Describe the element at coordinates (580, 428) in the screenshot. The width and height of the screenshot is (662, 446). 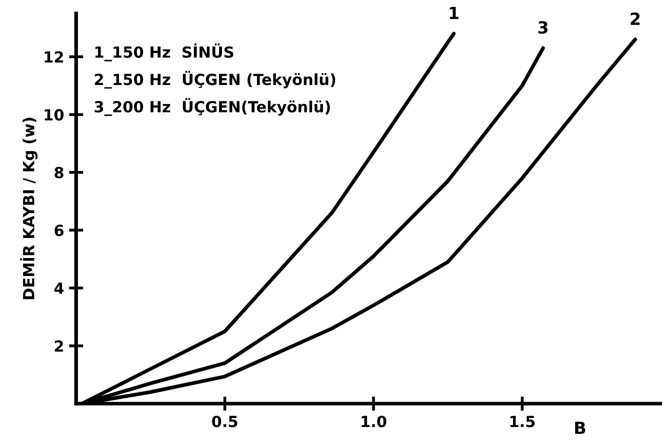
I see `x-axis-title: B` at that location.